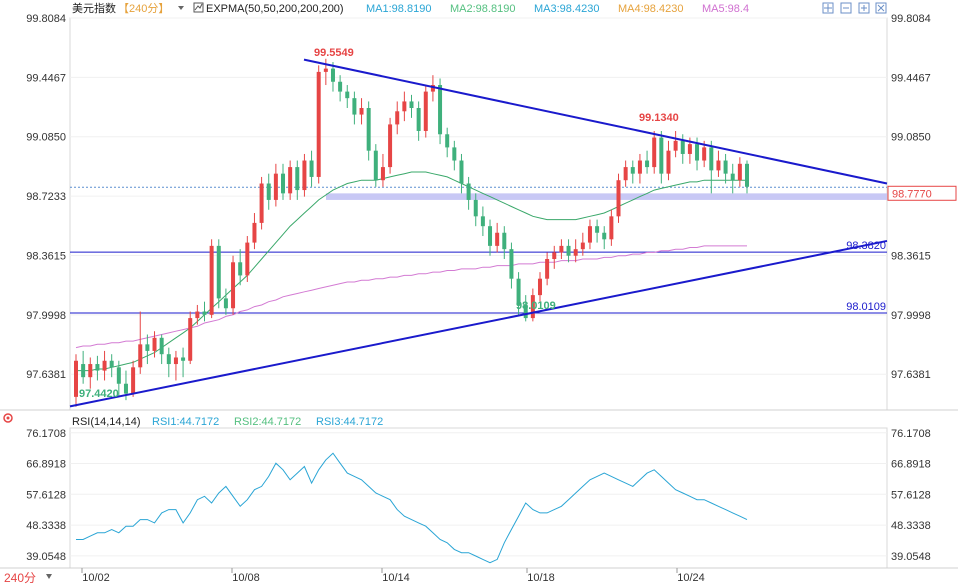  Describe the element at coordinates (864, 8) in the screenshot. I see `zoom-in-icon` at that location.